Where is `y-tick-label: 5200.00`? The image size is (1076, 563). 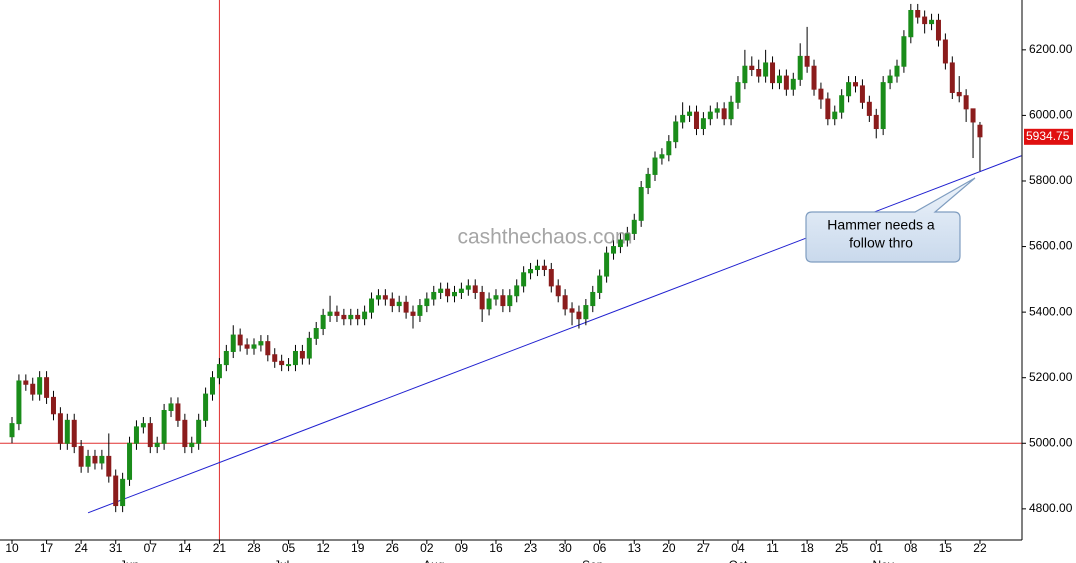
y-tick-label: 5200.00 is located at coordinates (1051, 377).